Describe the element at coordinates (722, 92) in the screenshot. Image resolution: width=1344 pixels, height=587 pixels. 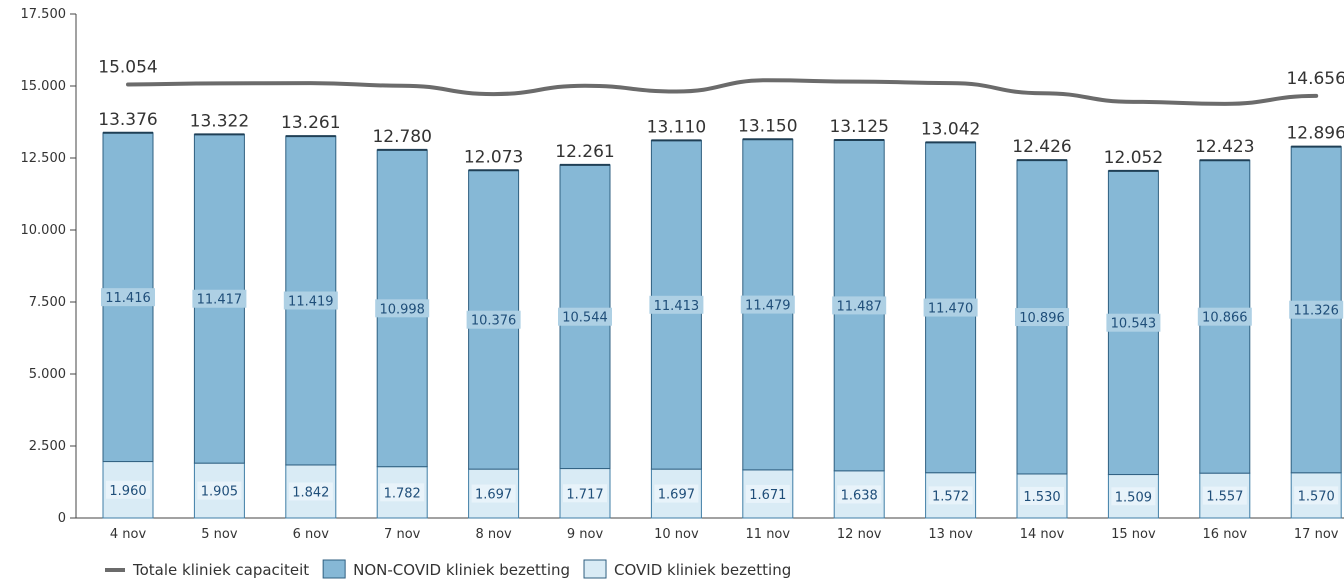
I see `capacity-line` at that location.